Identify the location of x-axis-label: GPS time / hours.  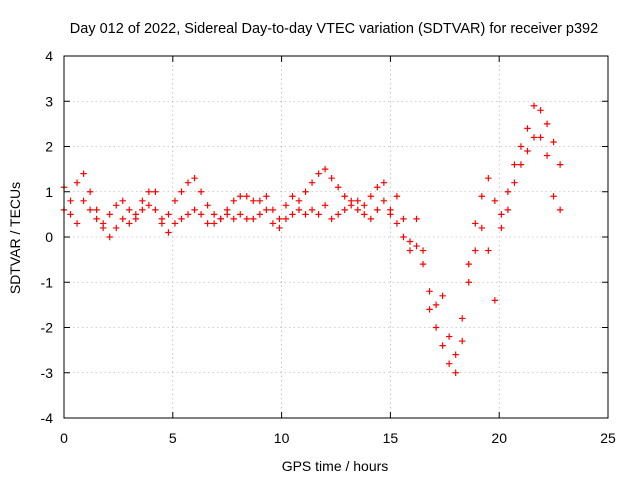
(335, 466).